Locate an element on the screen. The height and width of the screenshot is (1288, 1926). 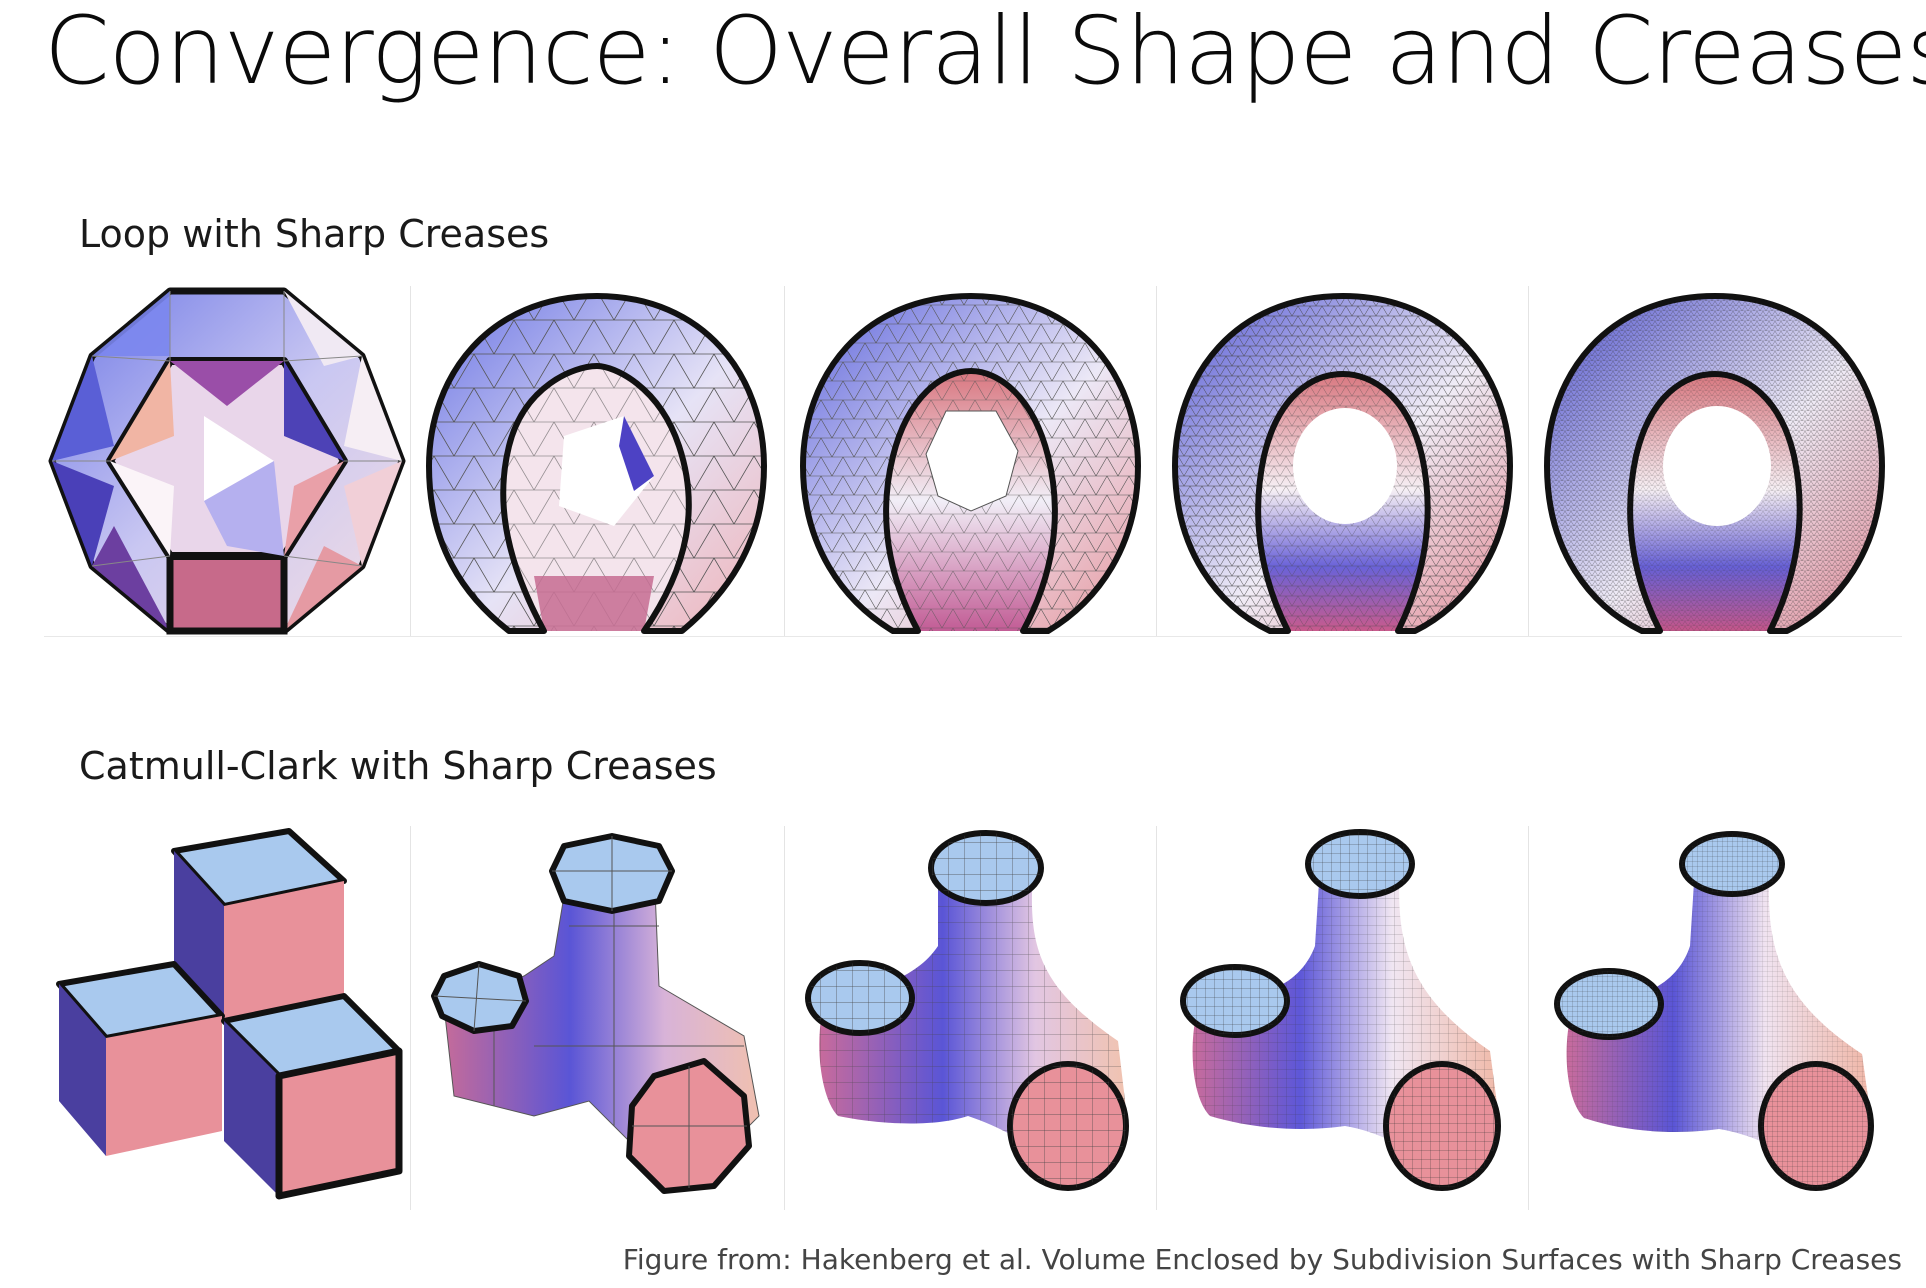
slide-title: Convergence: Overall Shape and Creases is located at coordinates (985, 53).